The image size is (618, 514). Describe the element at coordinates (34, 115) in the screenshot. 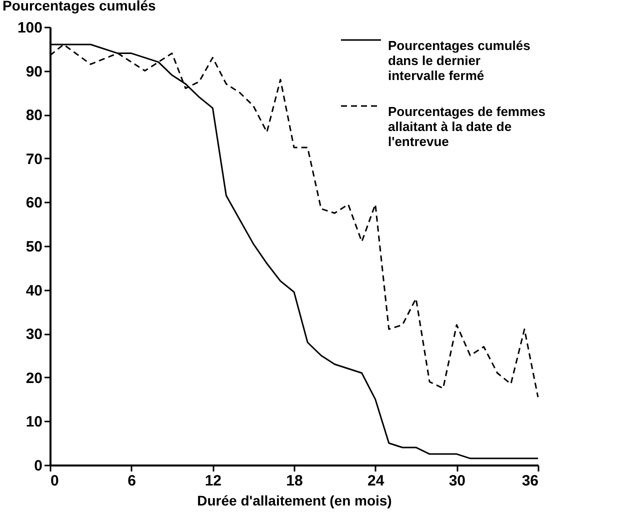

I see `y-tick-label: 80` at that location.